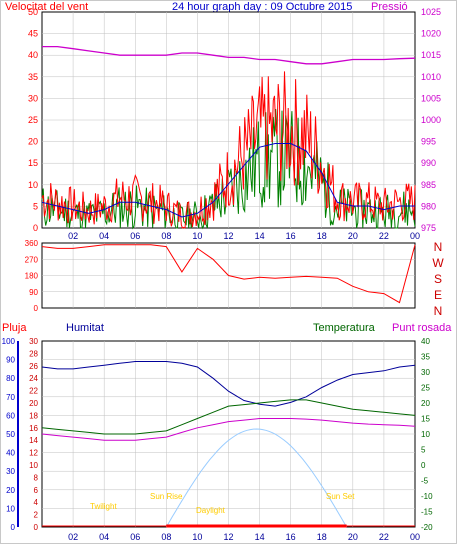 Image resolution: width=457 pixels, height=544 pixels. What do you see at coordinates (13, 527) in the screenshot?
I see `rain-axis-tick-0: 0` at bounding box center [13, 527].